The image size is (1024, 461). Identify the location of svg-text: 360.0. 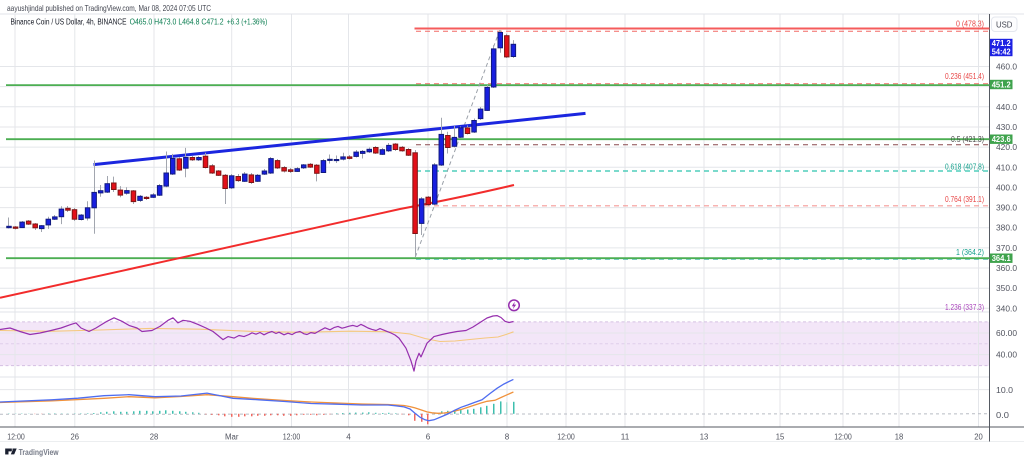
(1006, 268).